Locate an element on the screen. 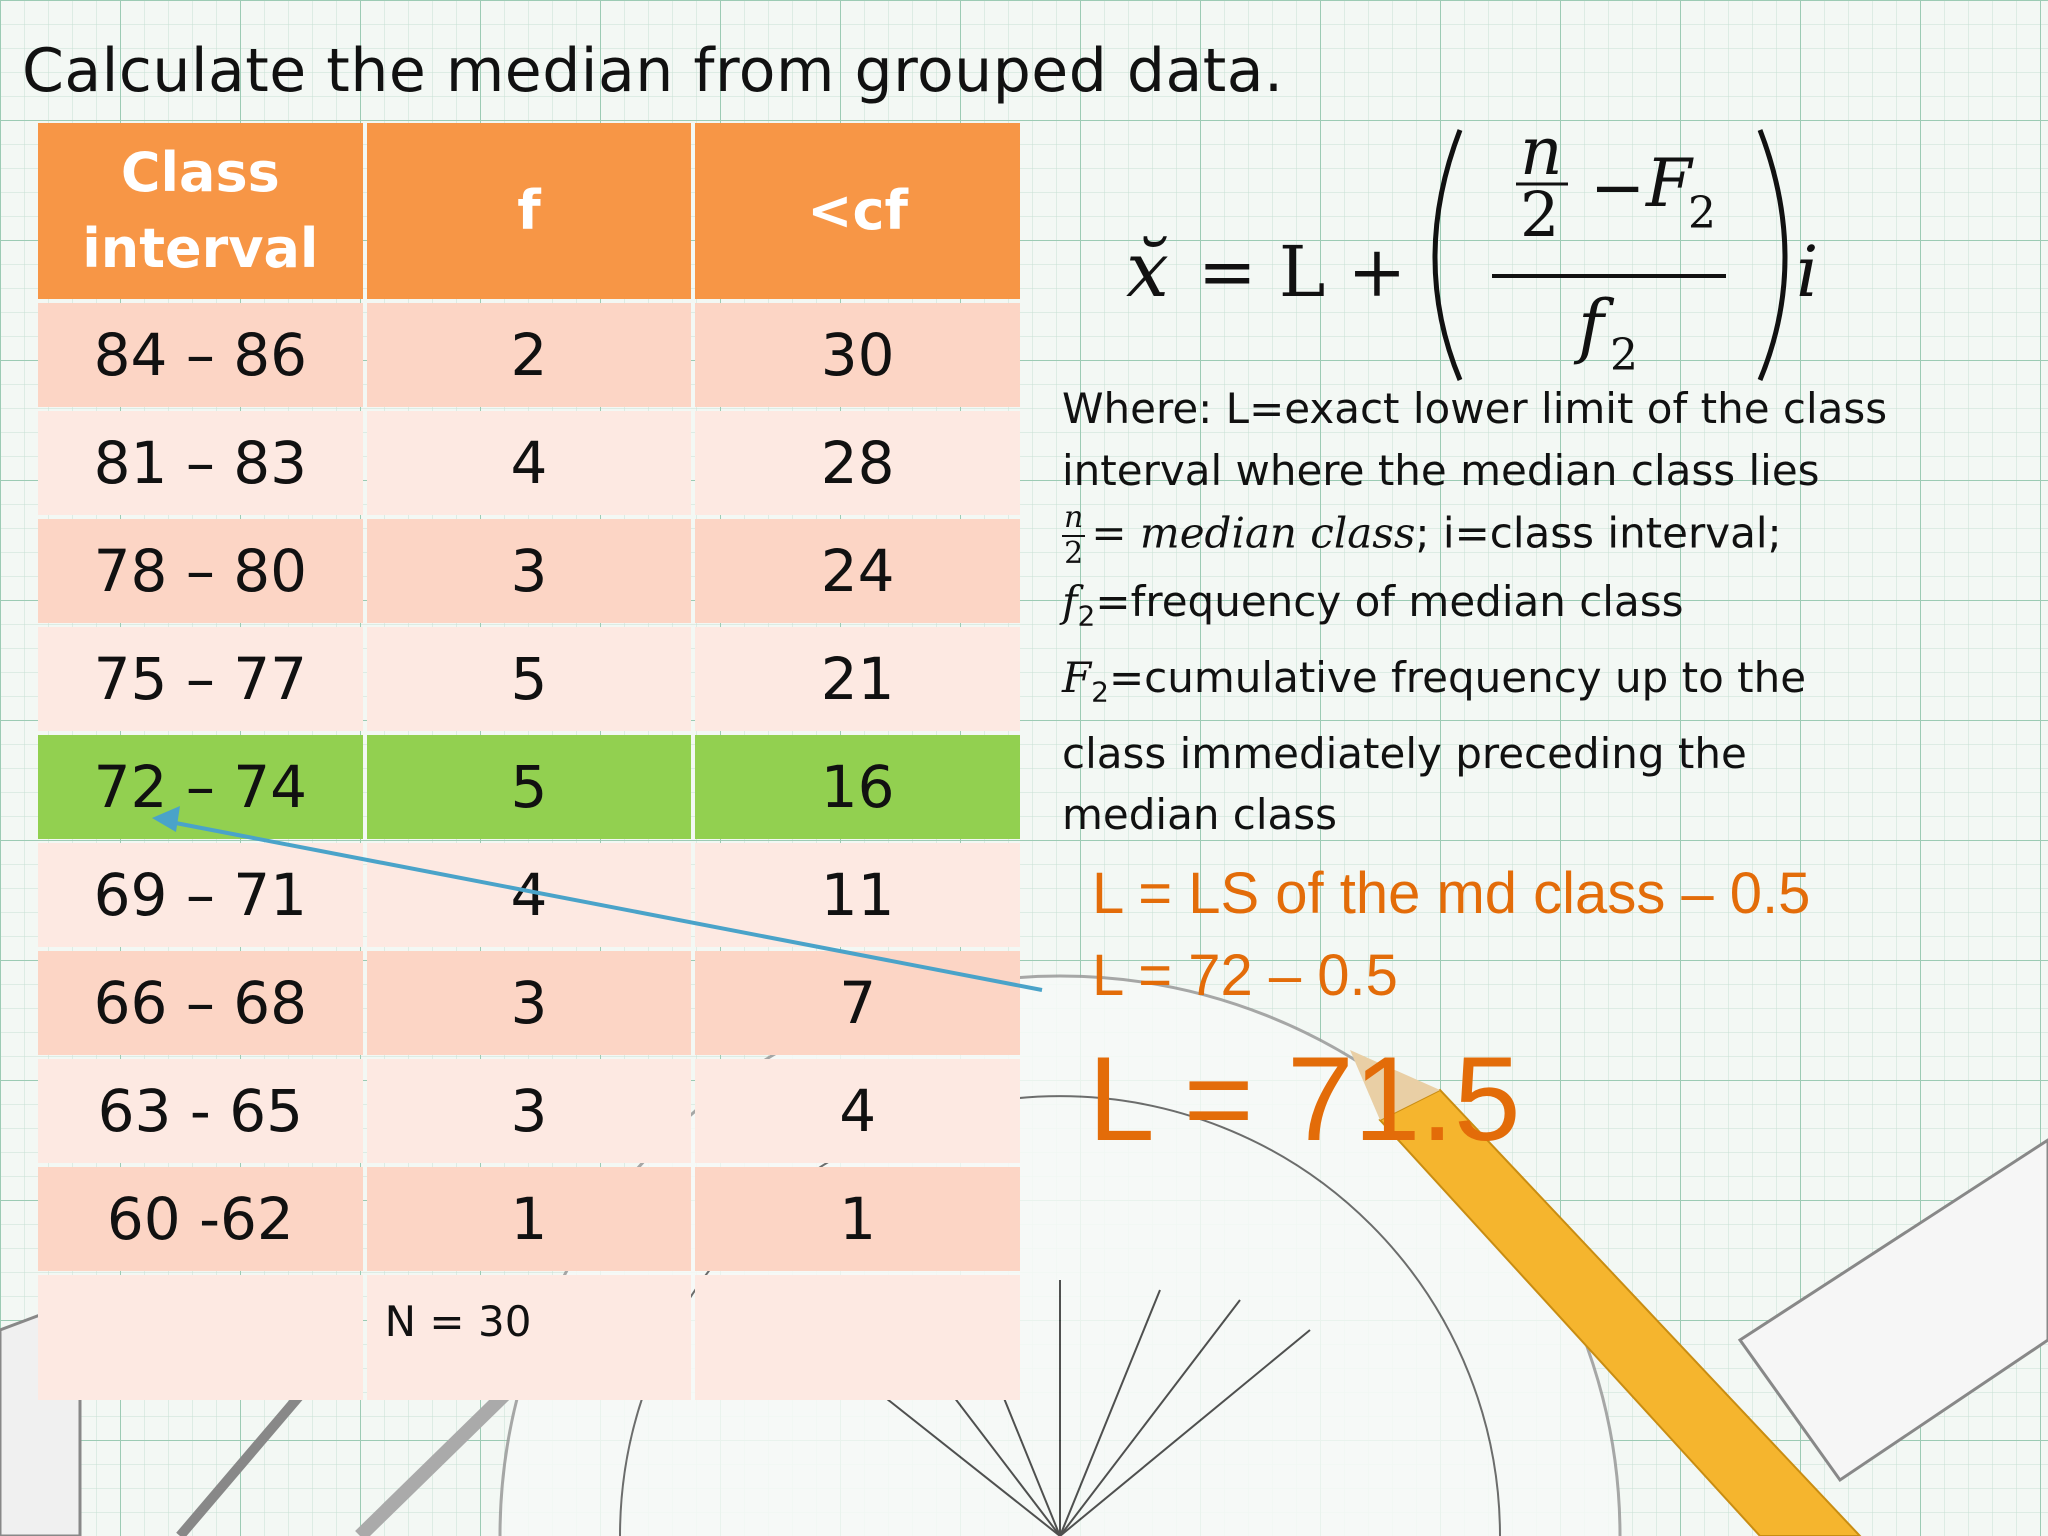 Image resolution: width=2048 pixels, height=1536 pixels. table-row: 84 – 86 2 30 is located at coordinates (529, 355).